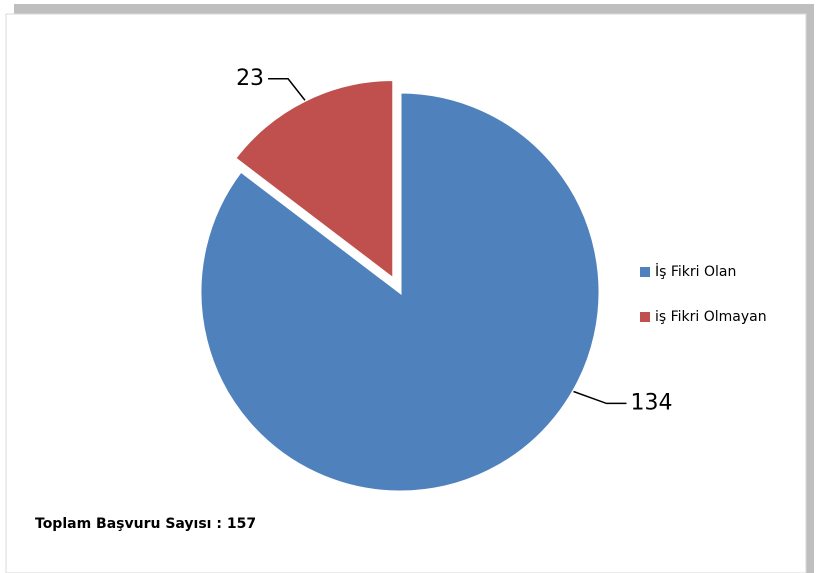 The width and height of the screenshot is (819, 573). What do you see at coordinates (250, 78) in the screenshot?
I see `data-label: 23` at bounding box center [250, 78].